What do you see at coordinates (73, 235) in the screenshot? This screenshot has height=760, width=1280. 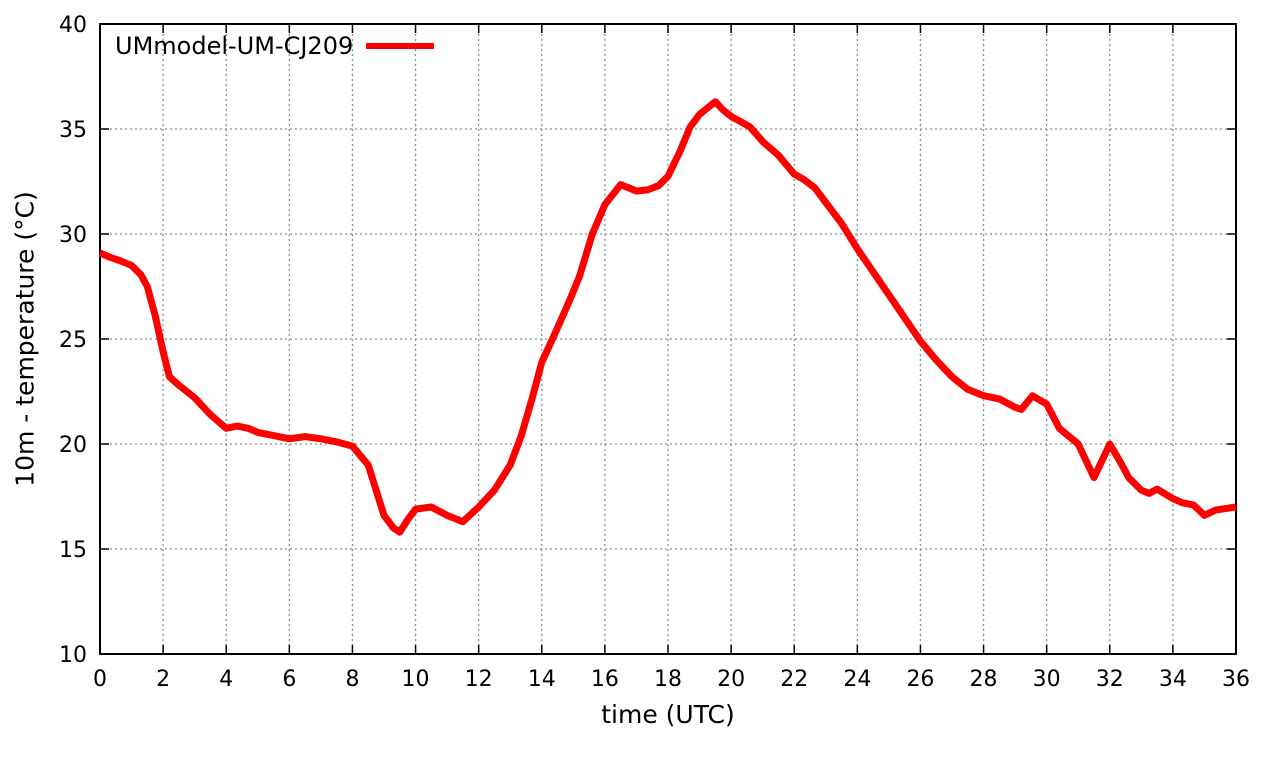 I see `y-tick-label: 30` at bounding box center [73, 235].